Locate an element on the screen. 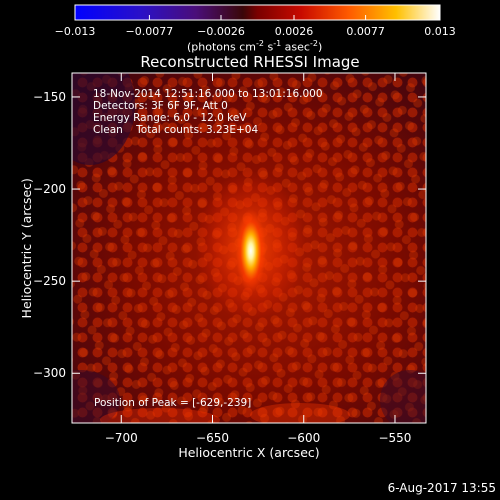 This screenshot has width=500, height=500. colorbar-units: (photons cm-2 s-1 asec-2) is located at coordinates (255, 46).